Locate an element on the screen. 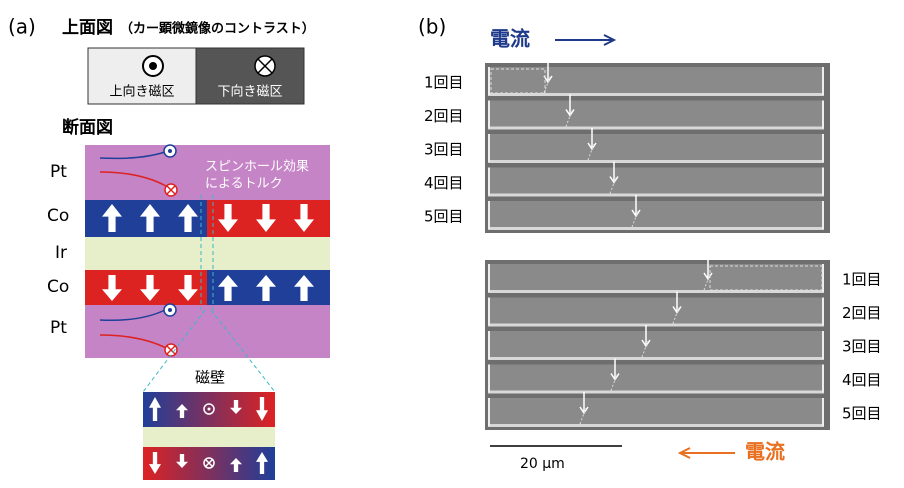  layer-ir is located at coordinates (207, 253).